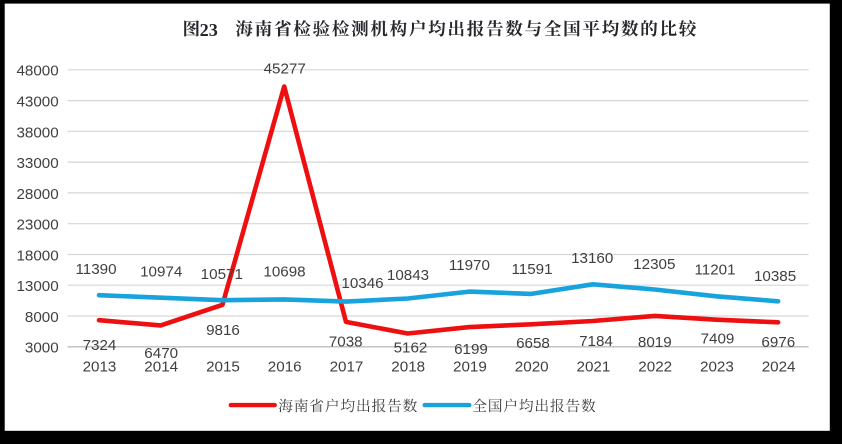 The image size is (842, 444). What do you see at coordinates (471, 349) in the screenshot?
I see `svg-text: 6199` at bounding box center [471, 349].